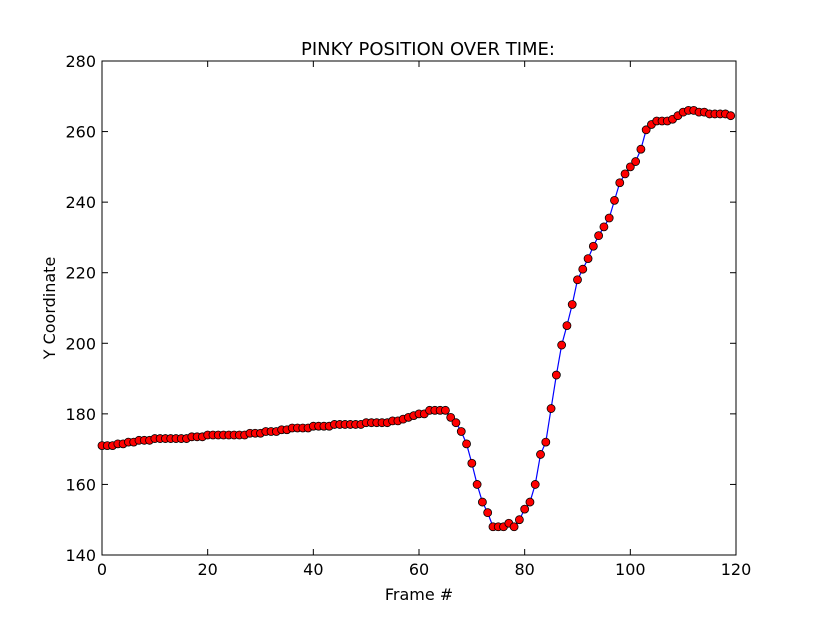 Image resolution: width=817 pixels, height=617 pixels. Describe the element at coordinates (80, 61) in the screenshot. I see `y-tick-label: 280` at that location.